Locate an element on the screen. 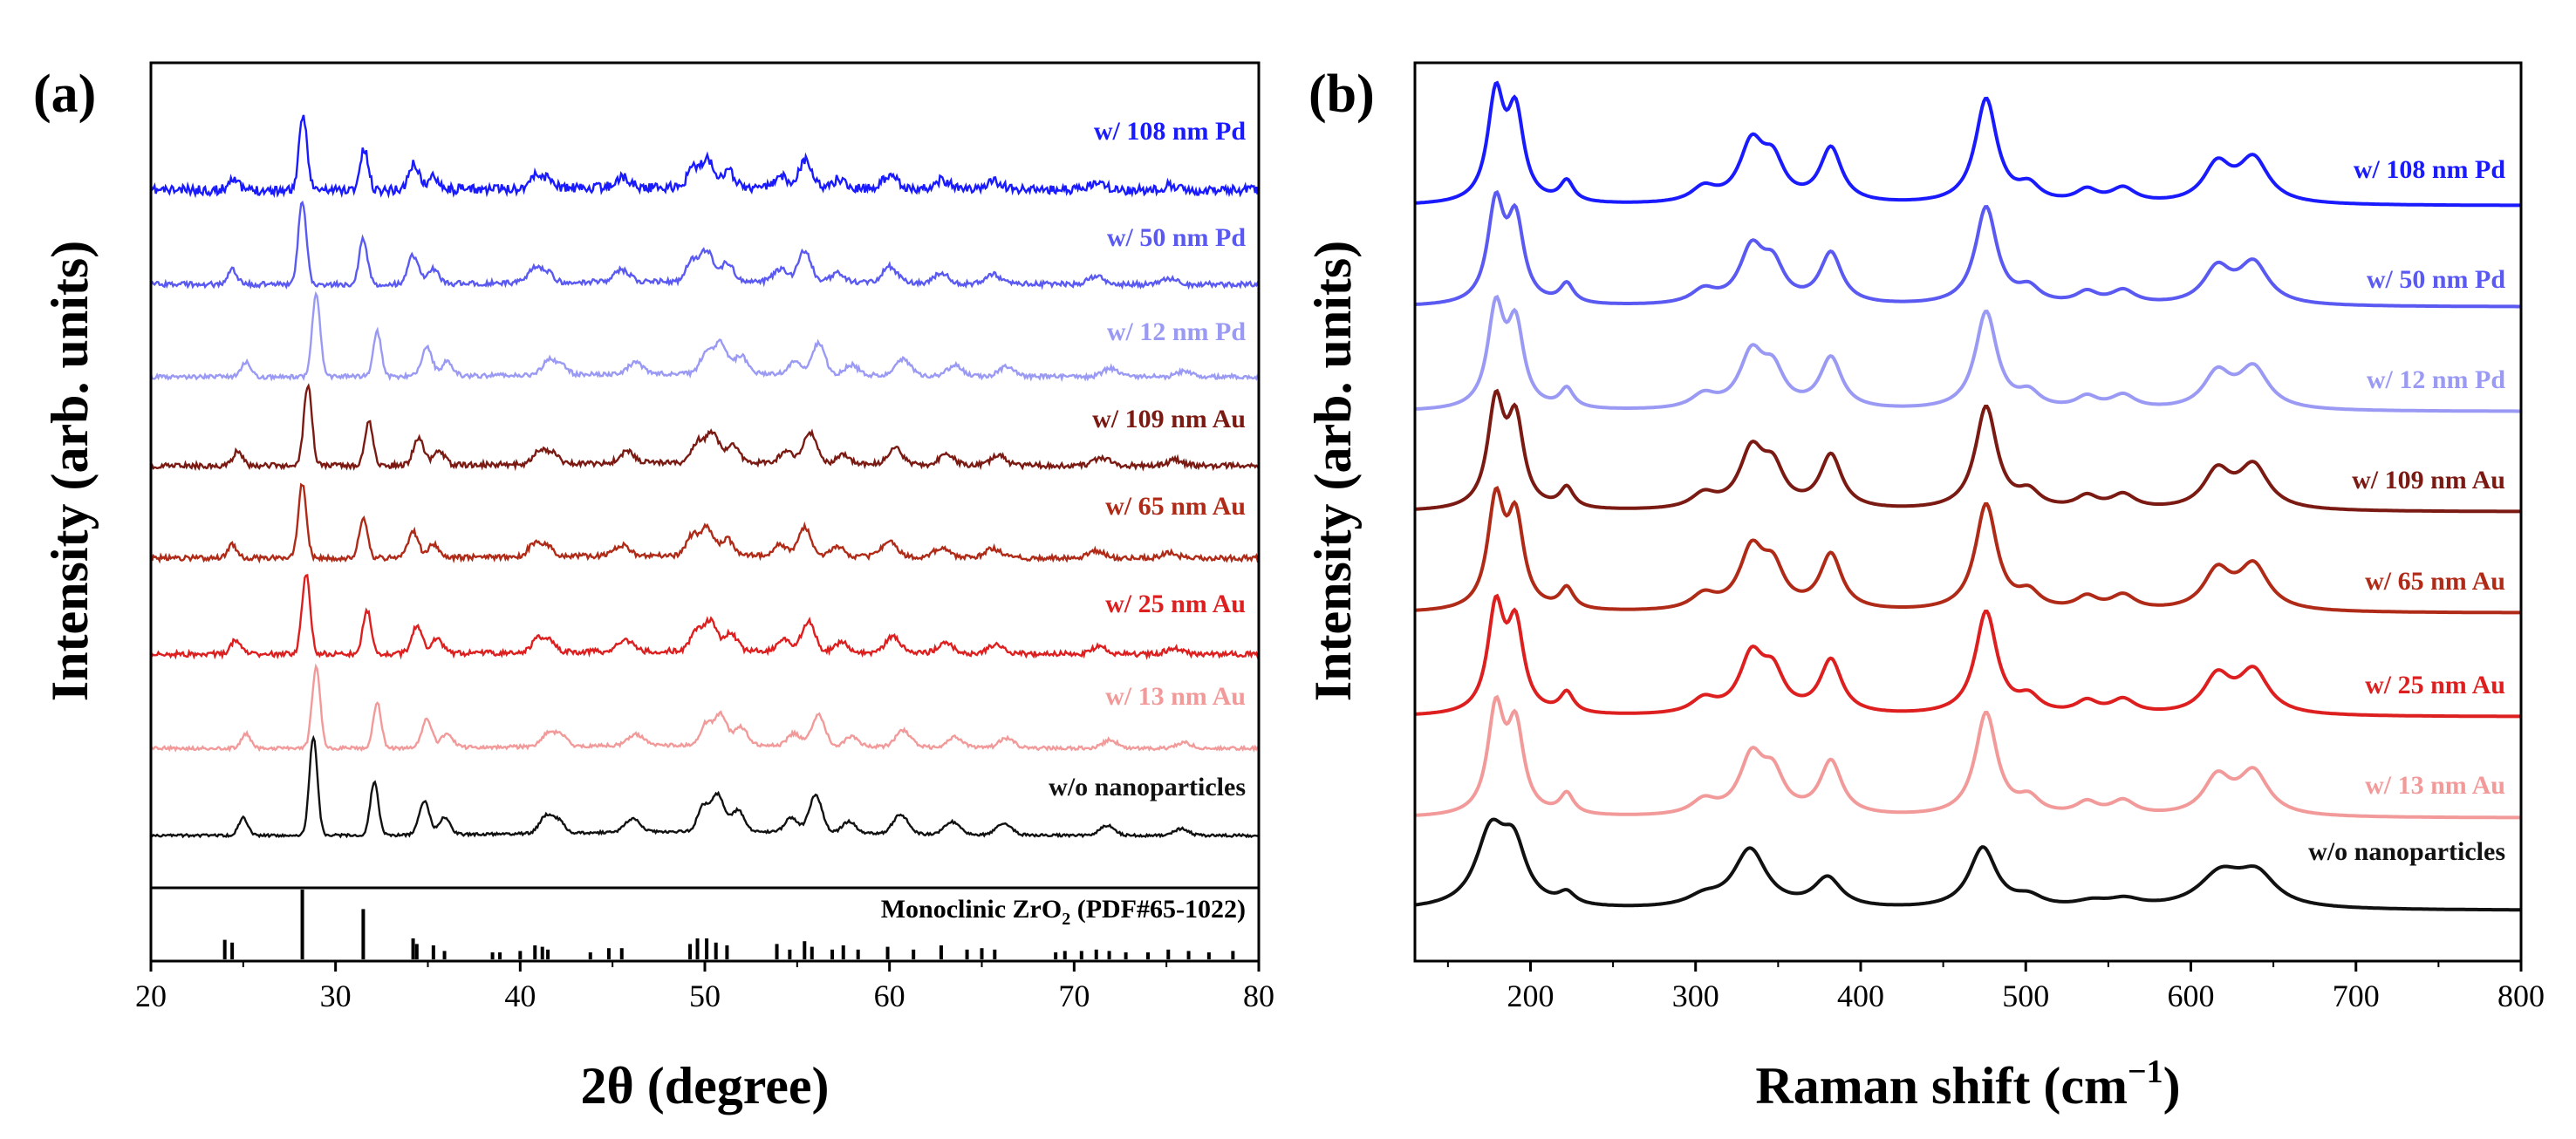 This screenshot has height=1139, width=2576. panel-a-x-tick-label-30: 30 is located at coordinates (336, 996).